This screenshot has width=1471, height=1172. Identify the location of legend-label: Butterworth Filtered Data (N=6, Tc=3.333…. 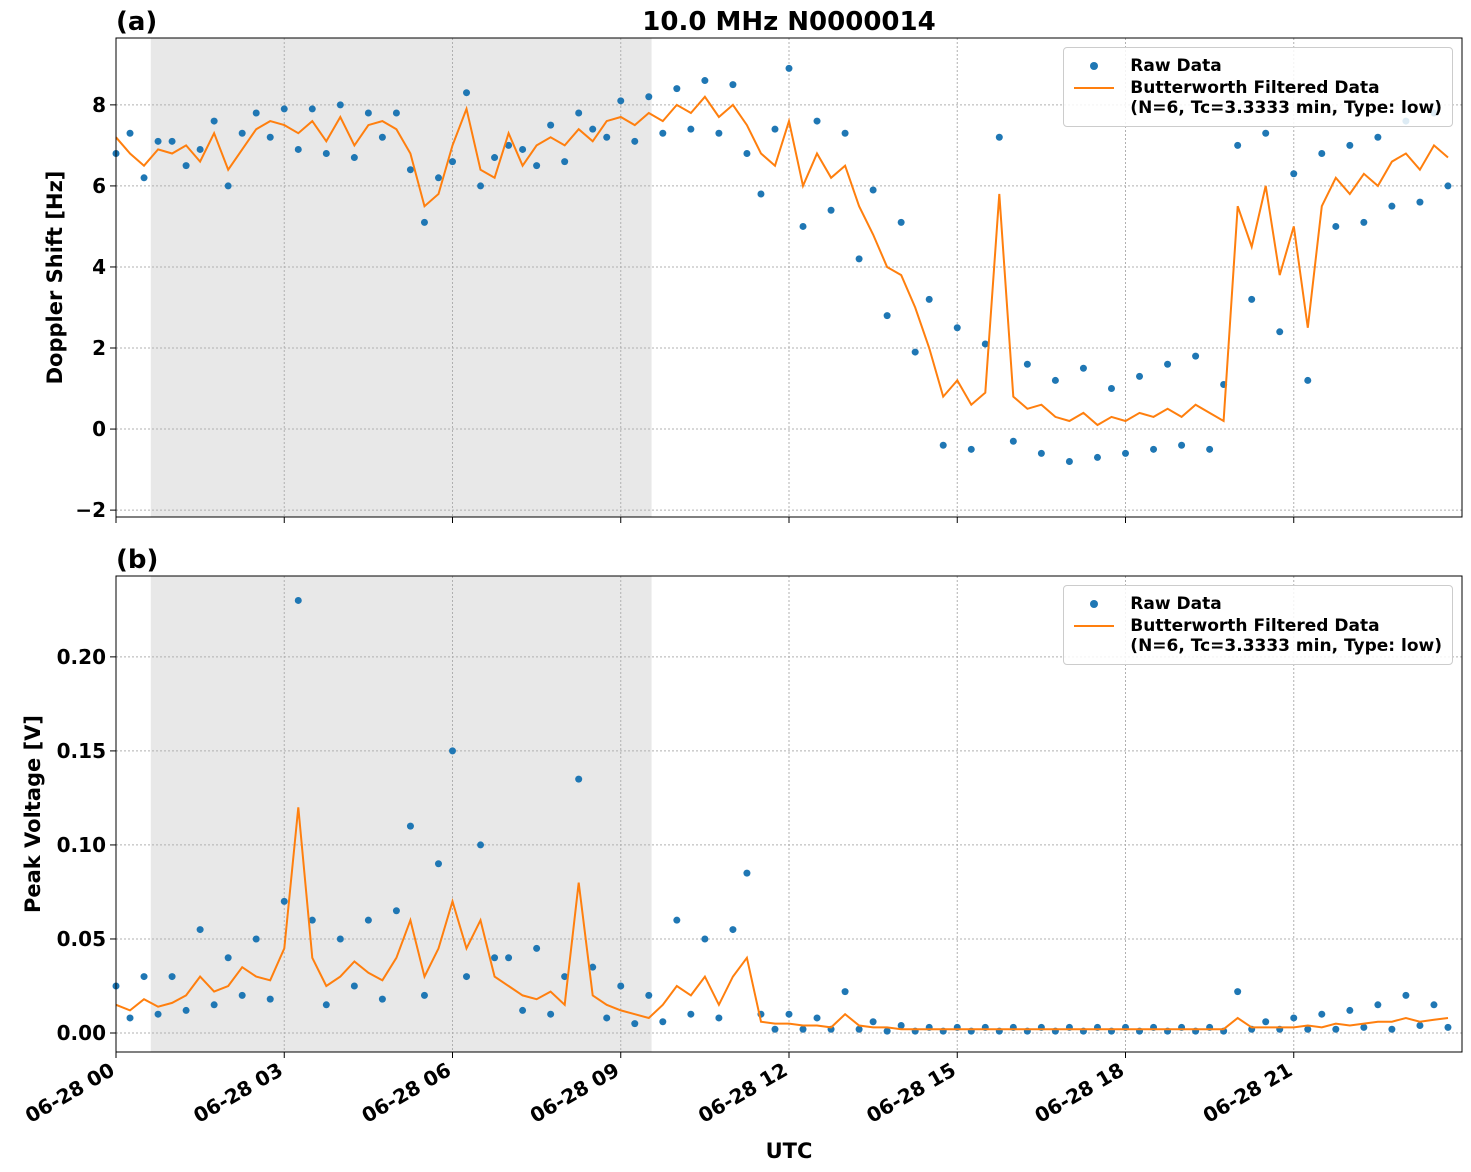
(1286, 98).